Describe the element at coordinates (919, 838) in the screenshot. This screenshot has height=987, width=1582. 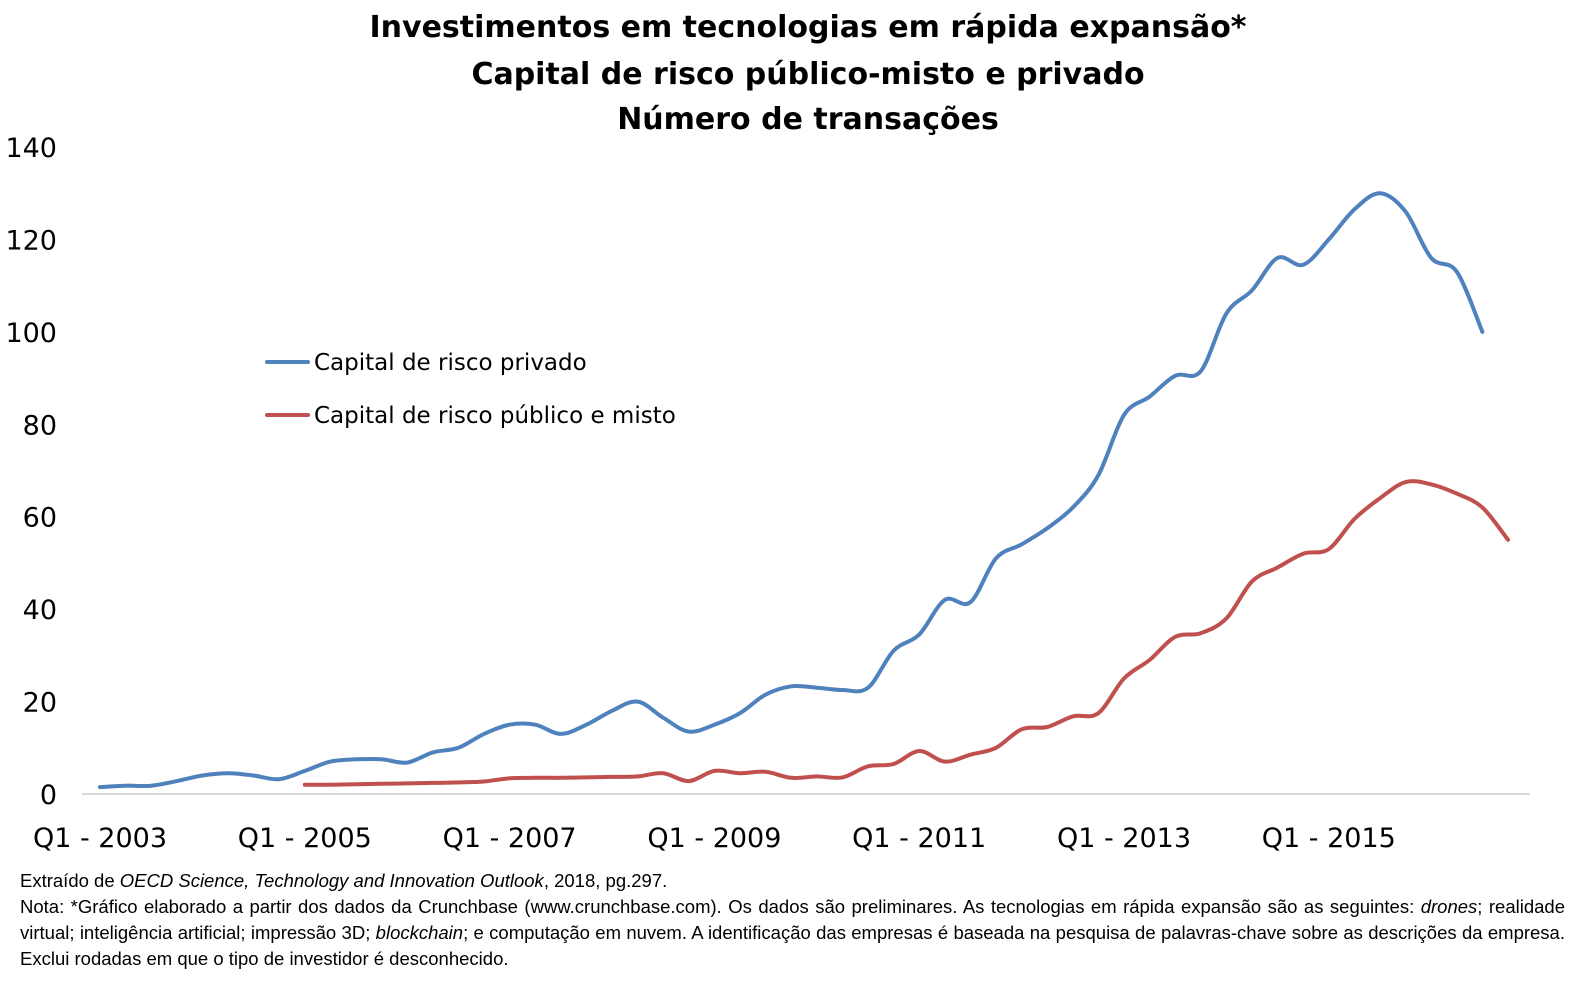
I see `x-tick-label: Q1 - 2011` at that location.